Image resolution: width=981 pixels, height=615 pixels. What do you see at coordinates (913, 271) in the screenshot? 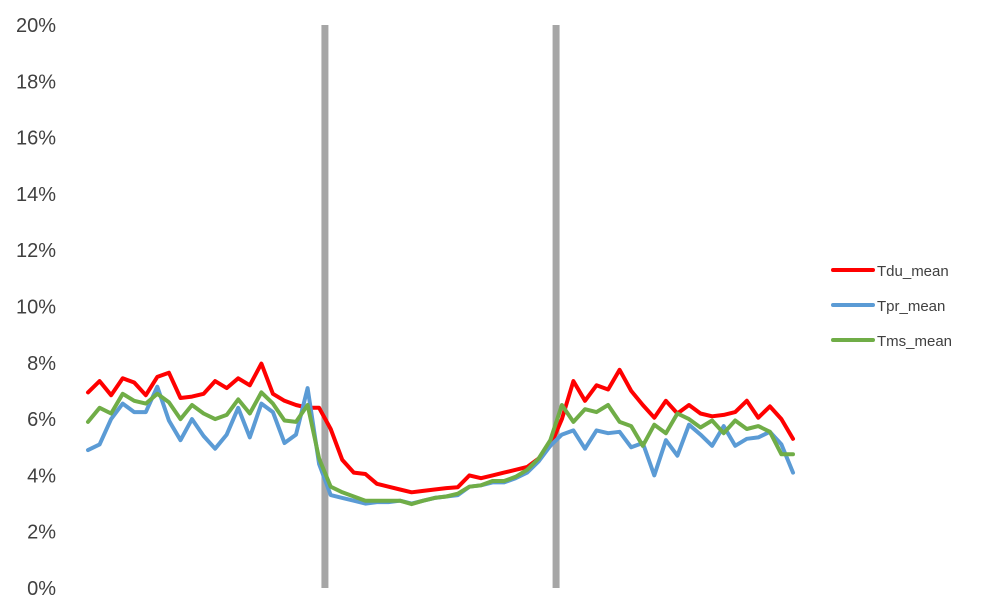
I see `legend-label-tdu-mean: Tdu_mean` at bounding box center [913, 271].